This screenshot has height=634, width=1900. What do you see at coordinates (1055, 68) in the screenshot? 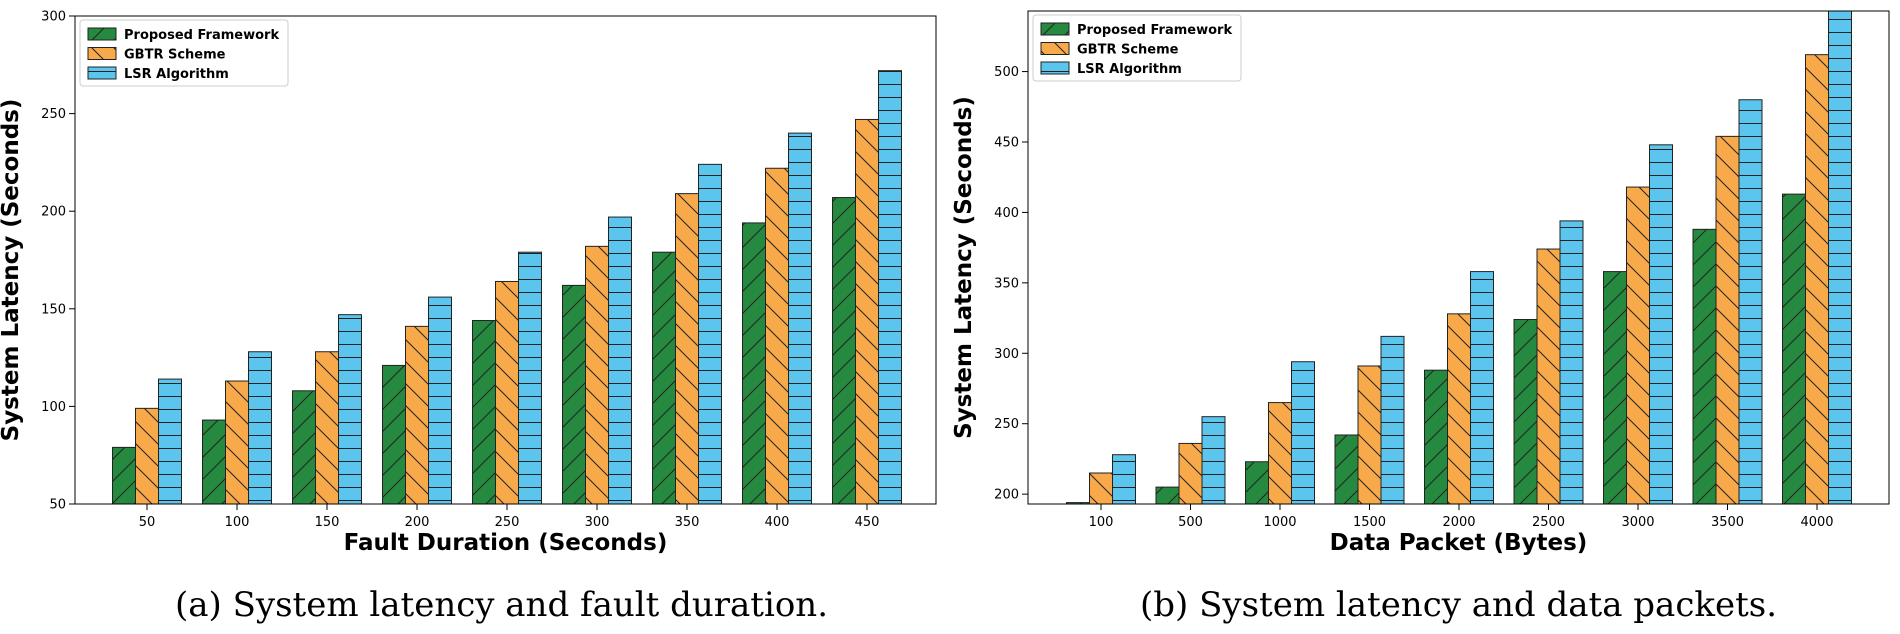
I see `chart-b-legend-lsr-algorithm-swatch-hatch` at bounding box center [1055, 68].